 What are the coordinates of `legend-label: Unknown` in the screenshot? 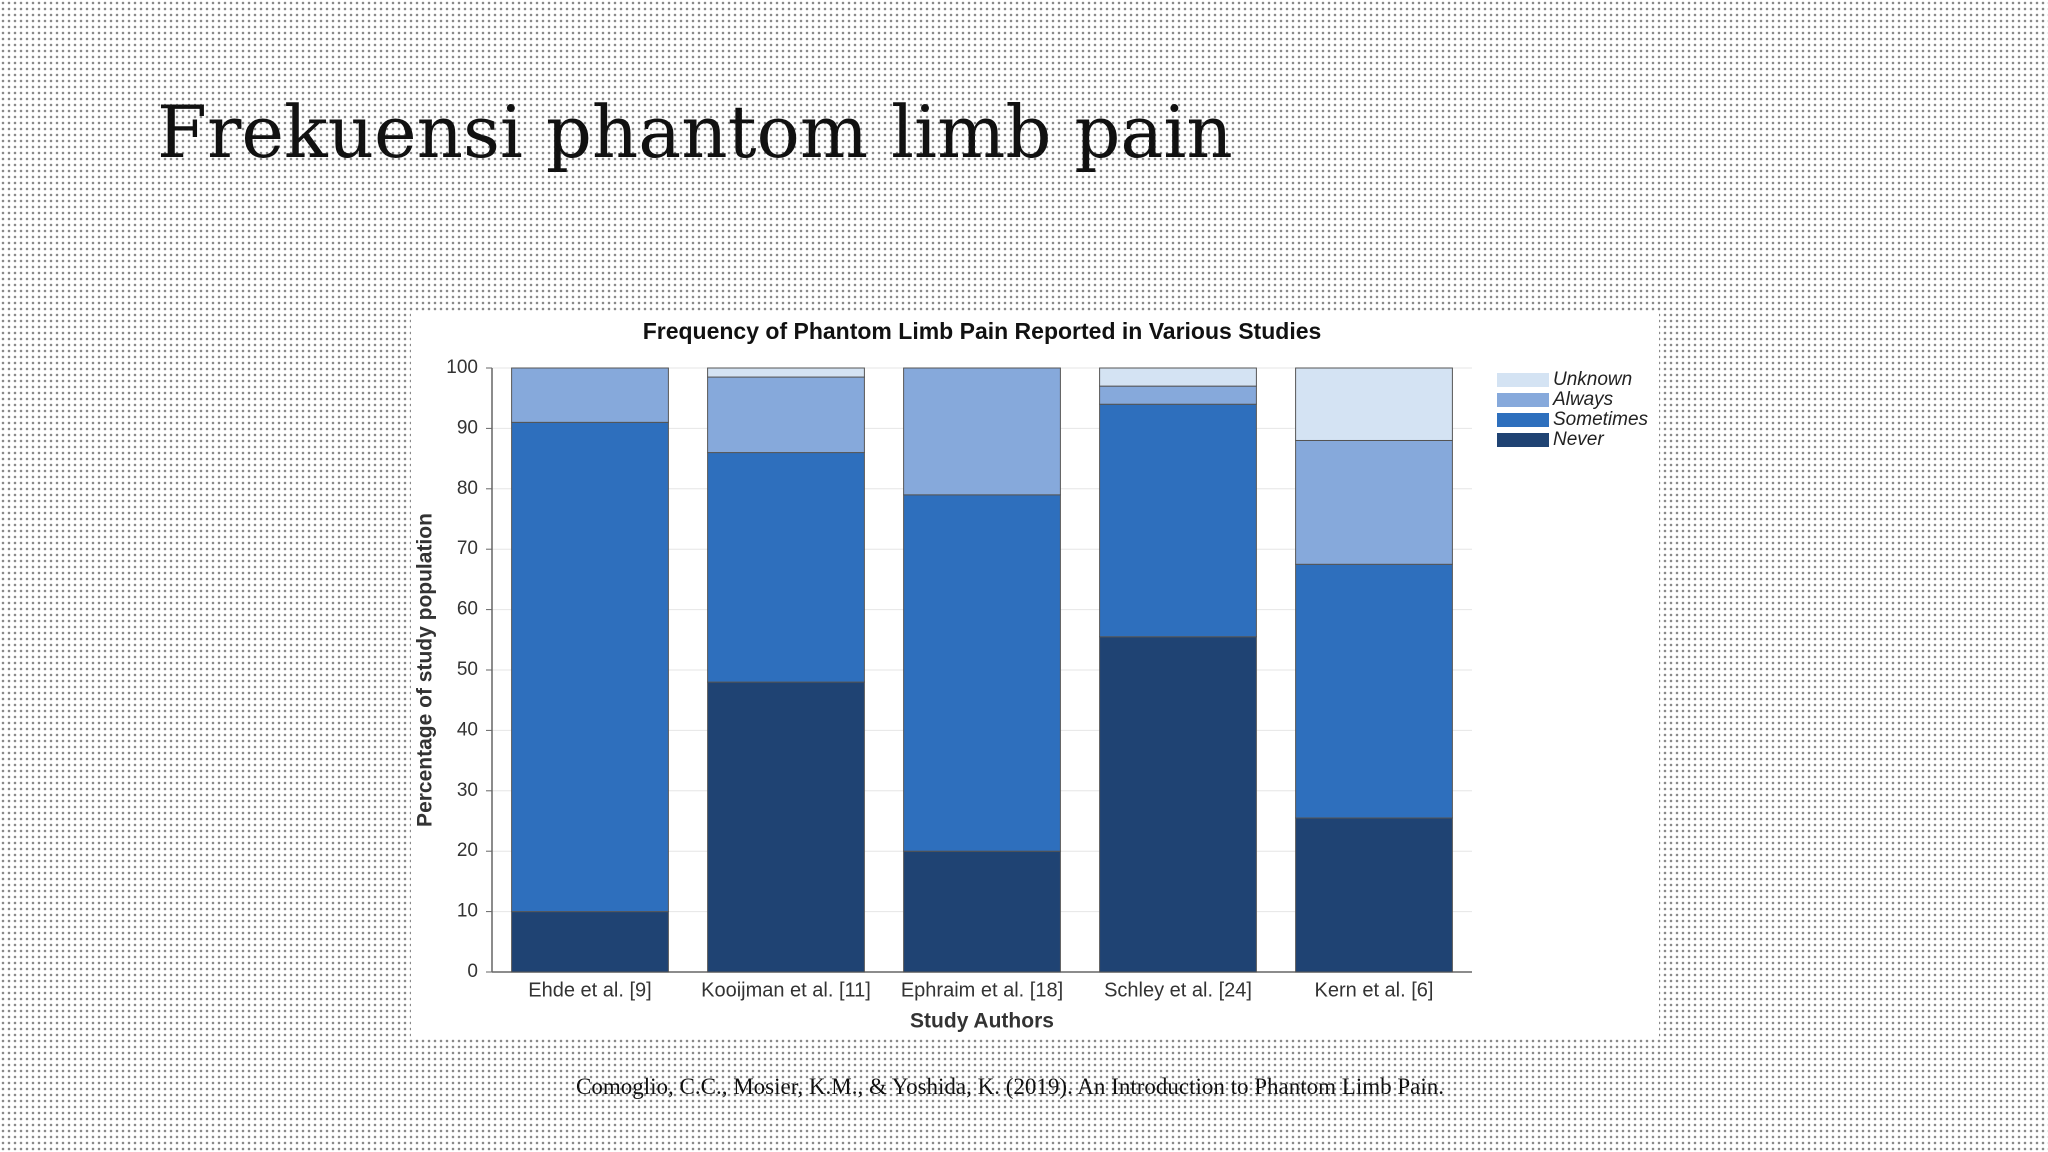 It's located at (1592, 379).